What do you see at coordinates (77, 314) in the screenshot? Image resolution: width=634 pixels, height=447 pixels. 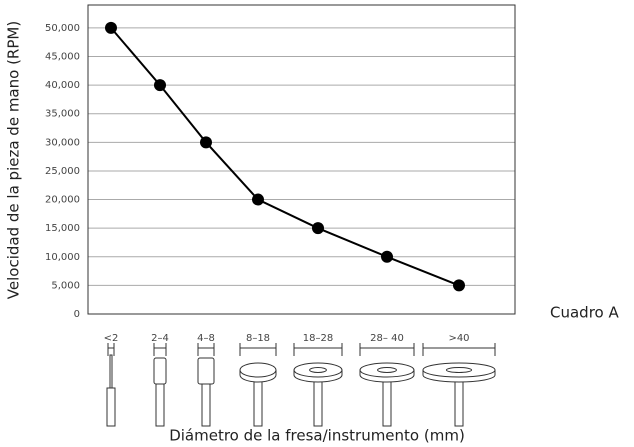 I see `y-tick-label: 0` at bounding box center [77, 314].